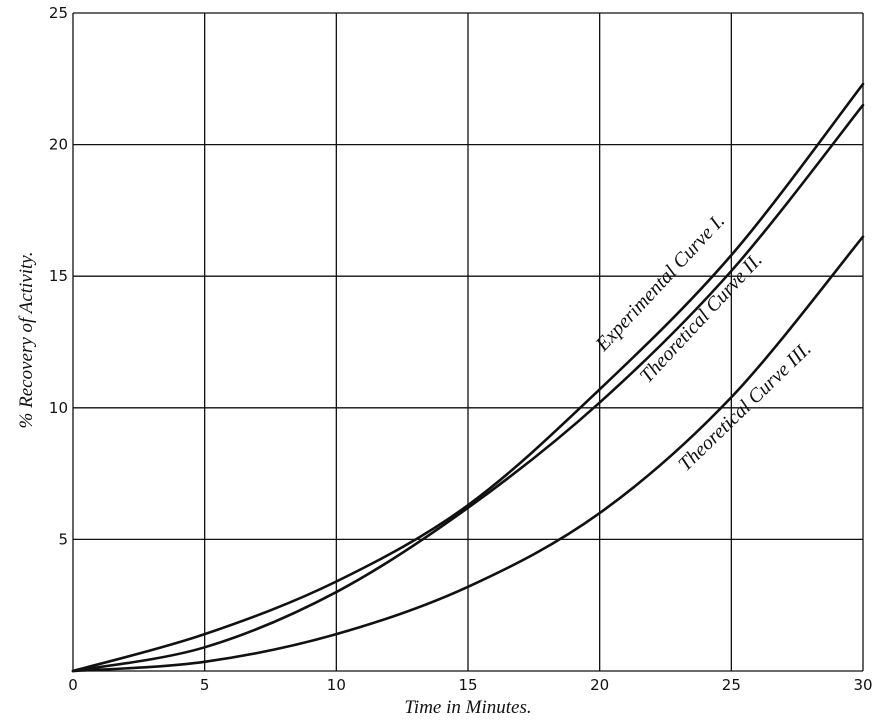  Describe the element at coordinates (731, 685) in the screenshot. I see `x-tick-label: 25` at that location.